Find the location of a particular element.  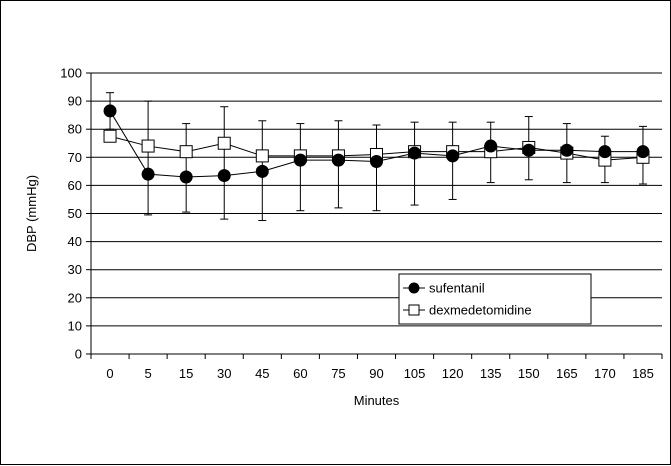

y-tick-label-60: 60 is located at coordinates (75, 185).